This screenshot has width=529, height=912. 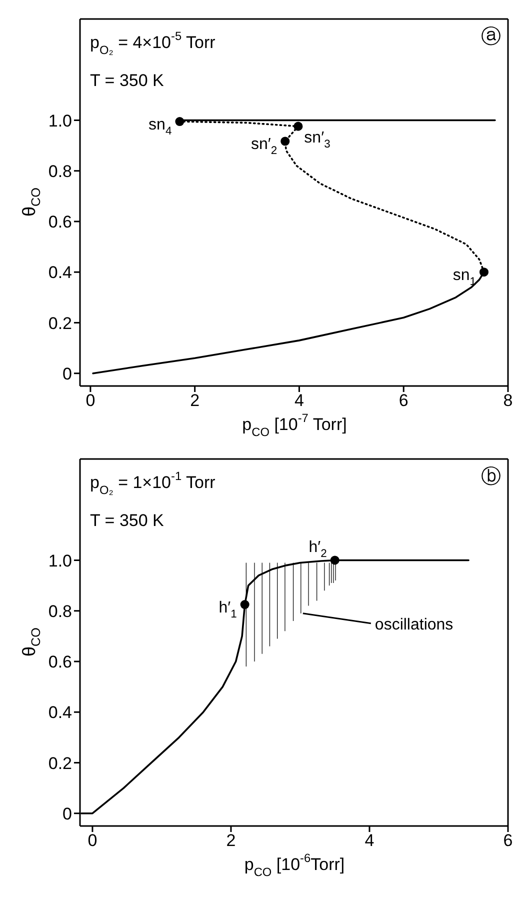 What do you see at coordinates (317, 140) in the screenshot?
I see `annotation: sn′$_{3}$` at bounding box center [317, 140].